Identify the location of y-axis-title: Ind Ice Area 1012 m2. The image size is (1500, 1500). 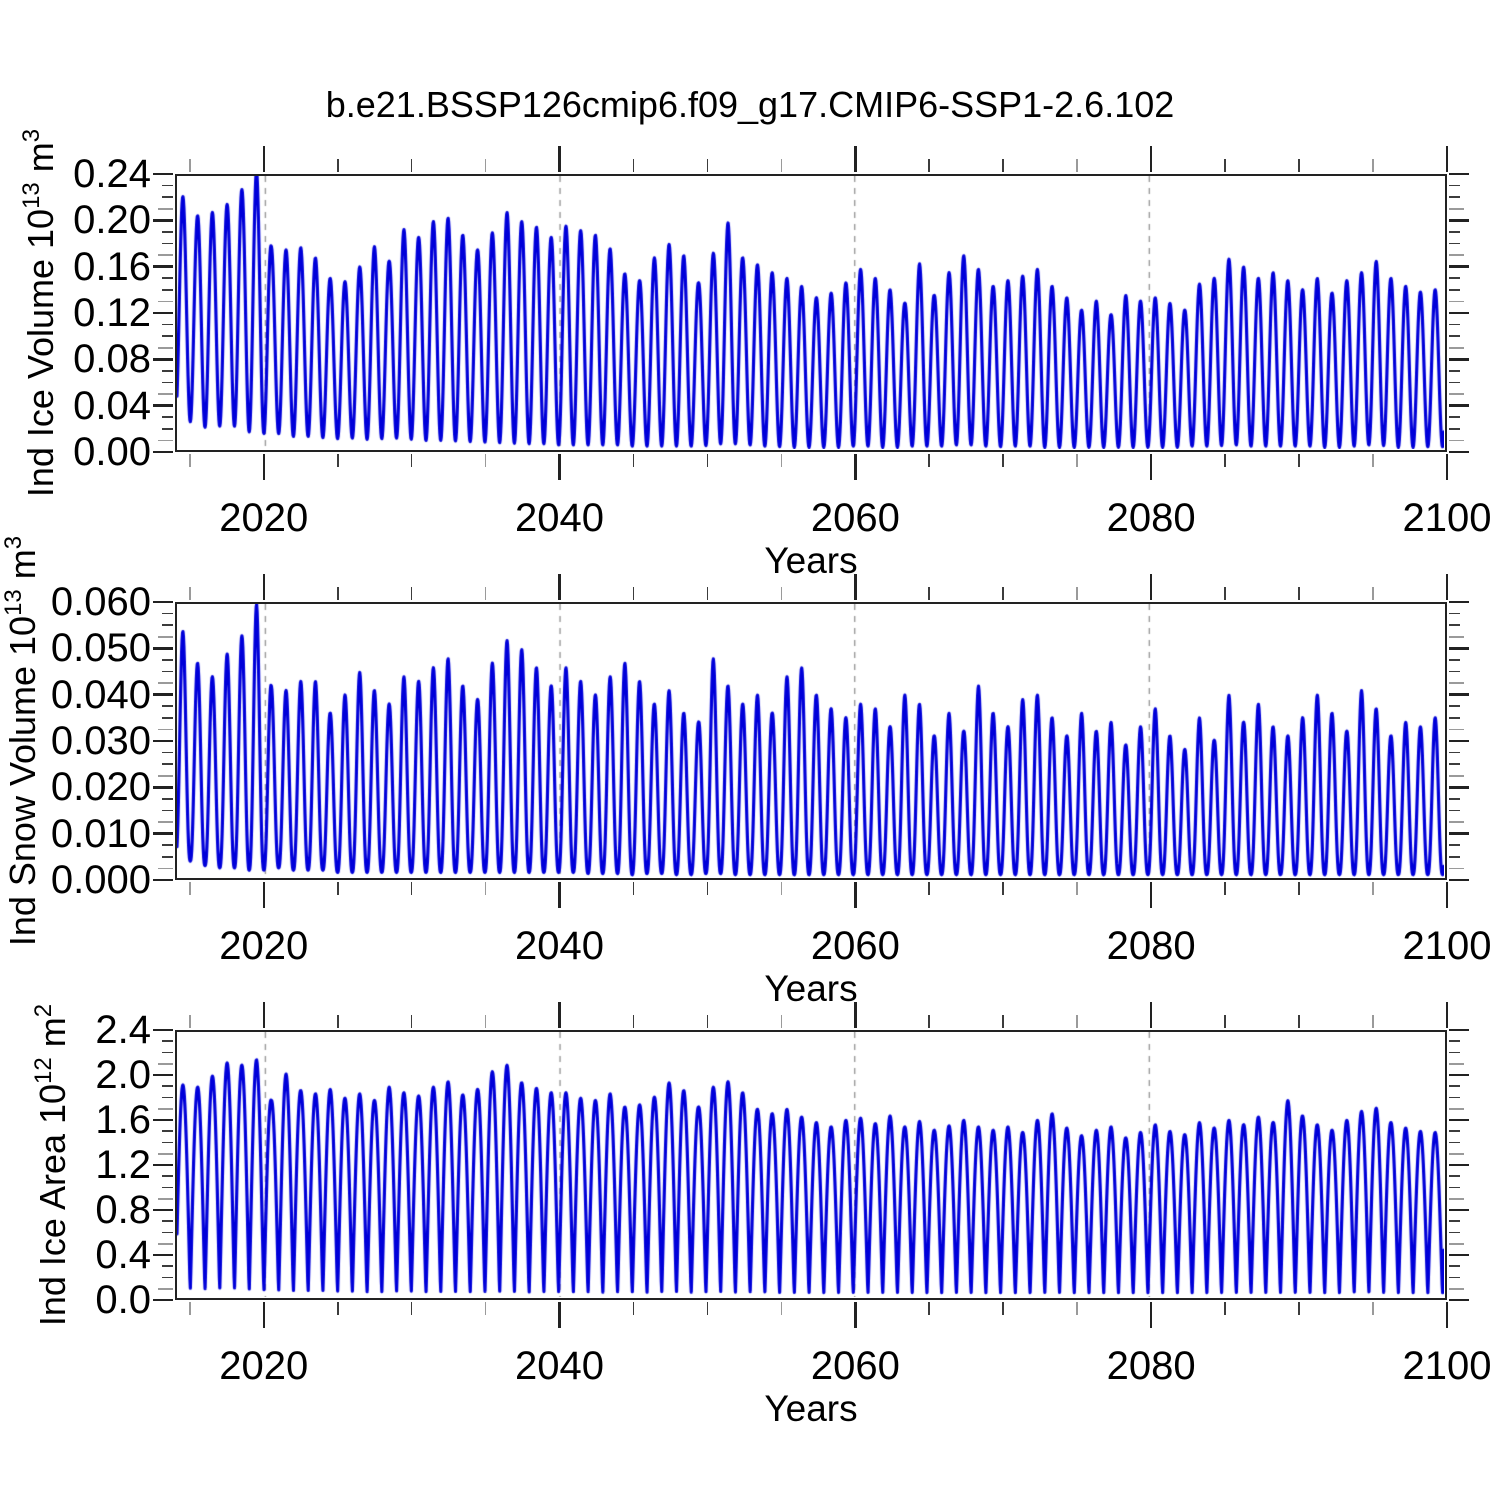
(52, 1165).